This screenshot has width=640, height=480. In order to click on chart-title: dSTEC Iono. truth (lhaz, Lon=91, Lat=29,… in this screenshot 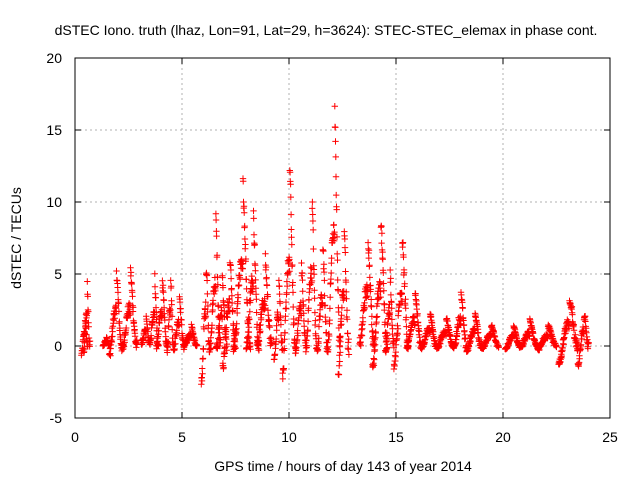, I will do `click(326, 30)`.